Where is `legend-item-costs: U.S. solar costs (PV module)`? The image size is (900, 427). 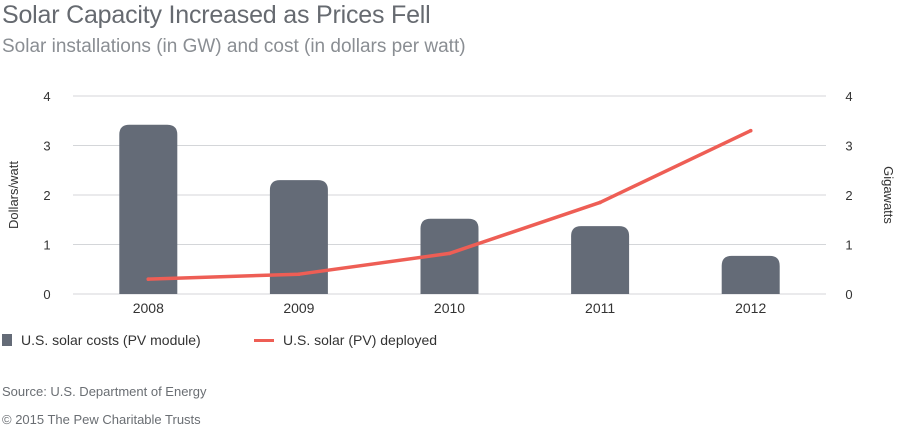 legend-item-costs: U.S. solar costs (PV module) is located at coordinates (101, 340).